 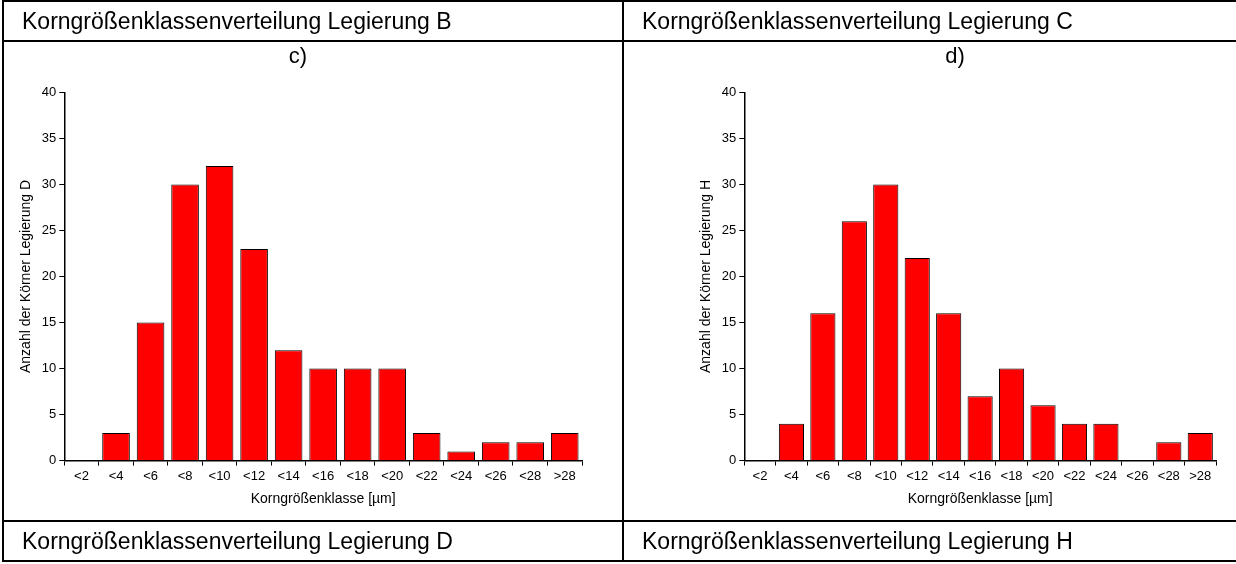 I want to click on text: Korngrößenklassenverteilung Legierung H, so click(x=929, y=541).